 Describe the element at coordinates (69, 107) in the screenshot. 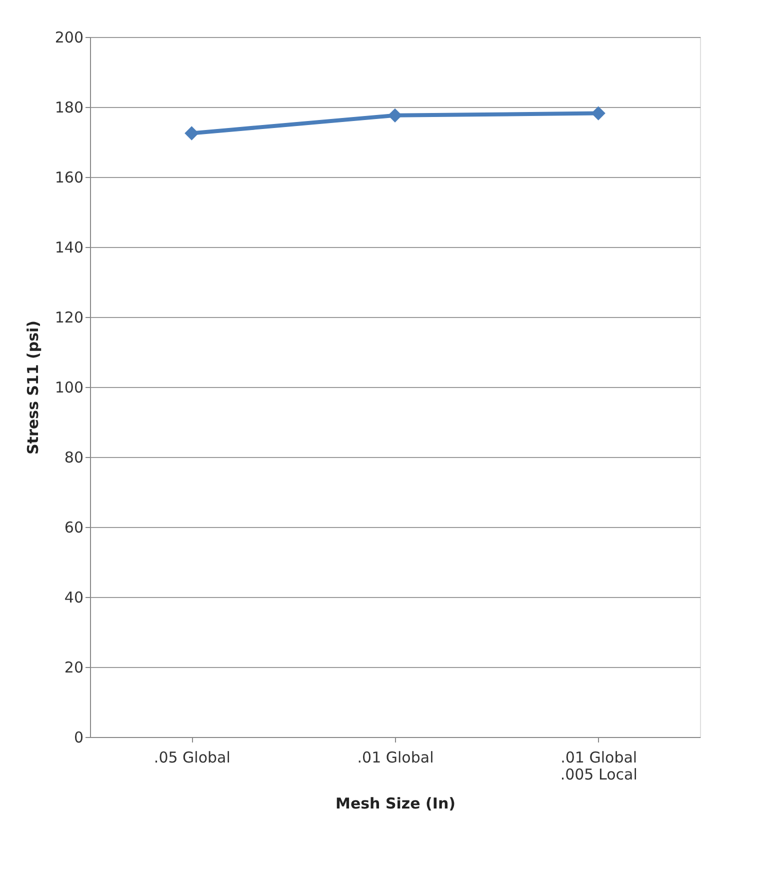

I see `y-tick-label: 180` at that location.